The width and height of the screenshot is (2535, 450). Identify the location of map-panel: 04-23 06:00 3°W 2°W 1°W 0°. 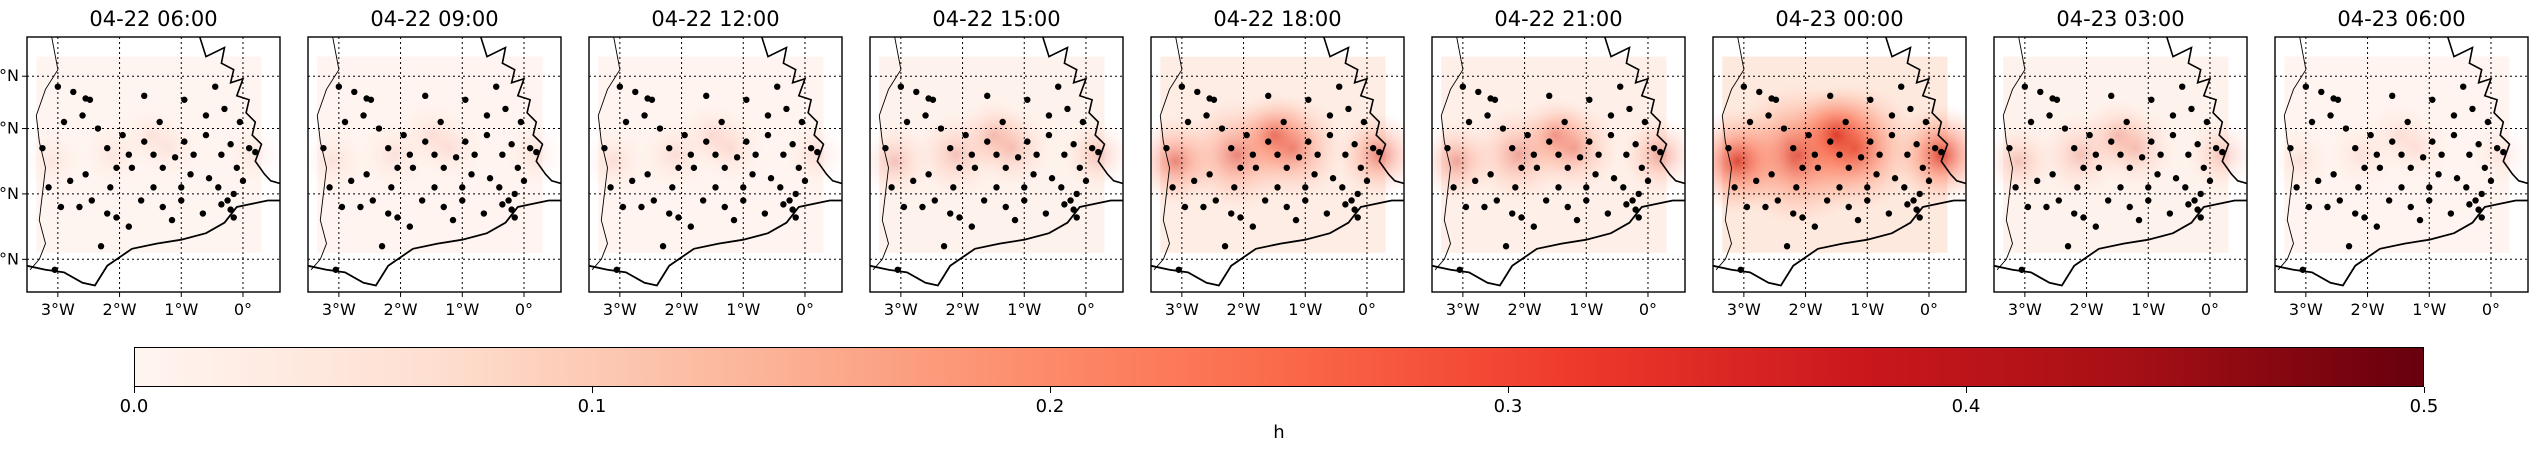
(2401, 163).